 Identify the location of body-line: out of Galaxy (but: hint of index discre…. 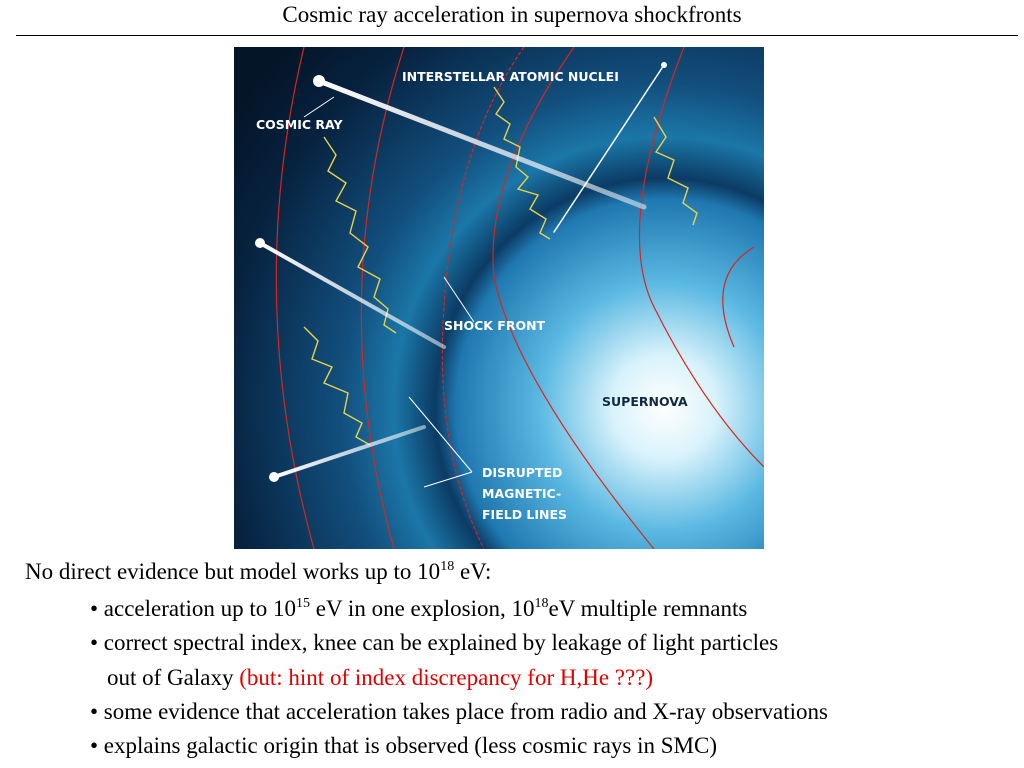
(380, 678).